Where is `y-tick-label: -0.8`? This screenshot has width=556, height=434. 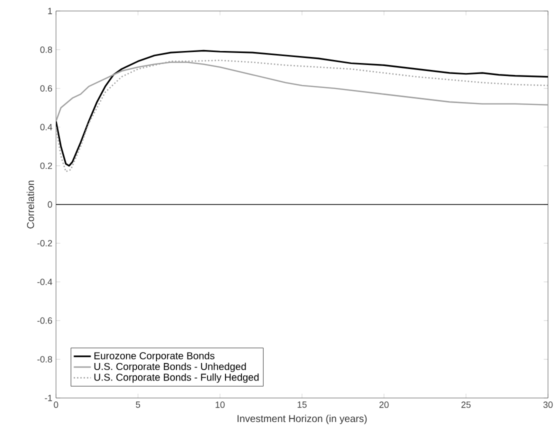 y-tick-label: -0.8 is located at coordinates (44, 359).